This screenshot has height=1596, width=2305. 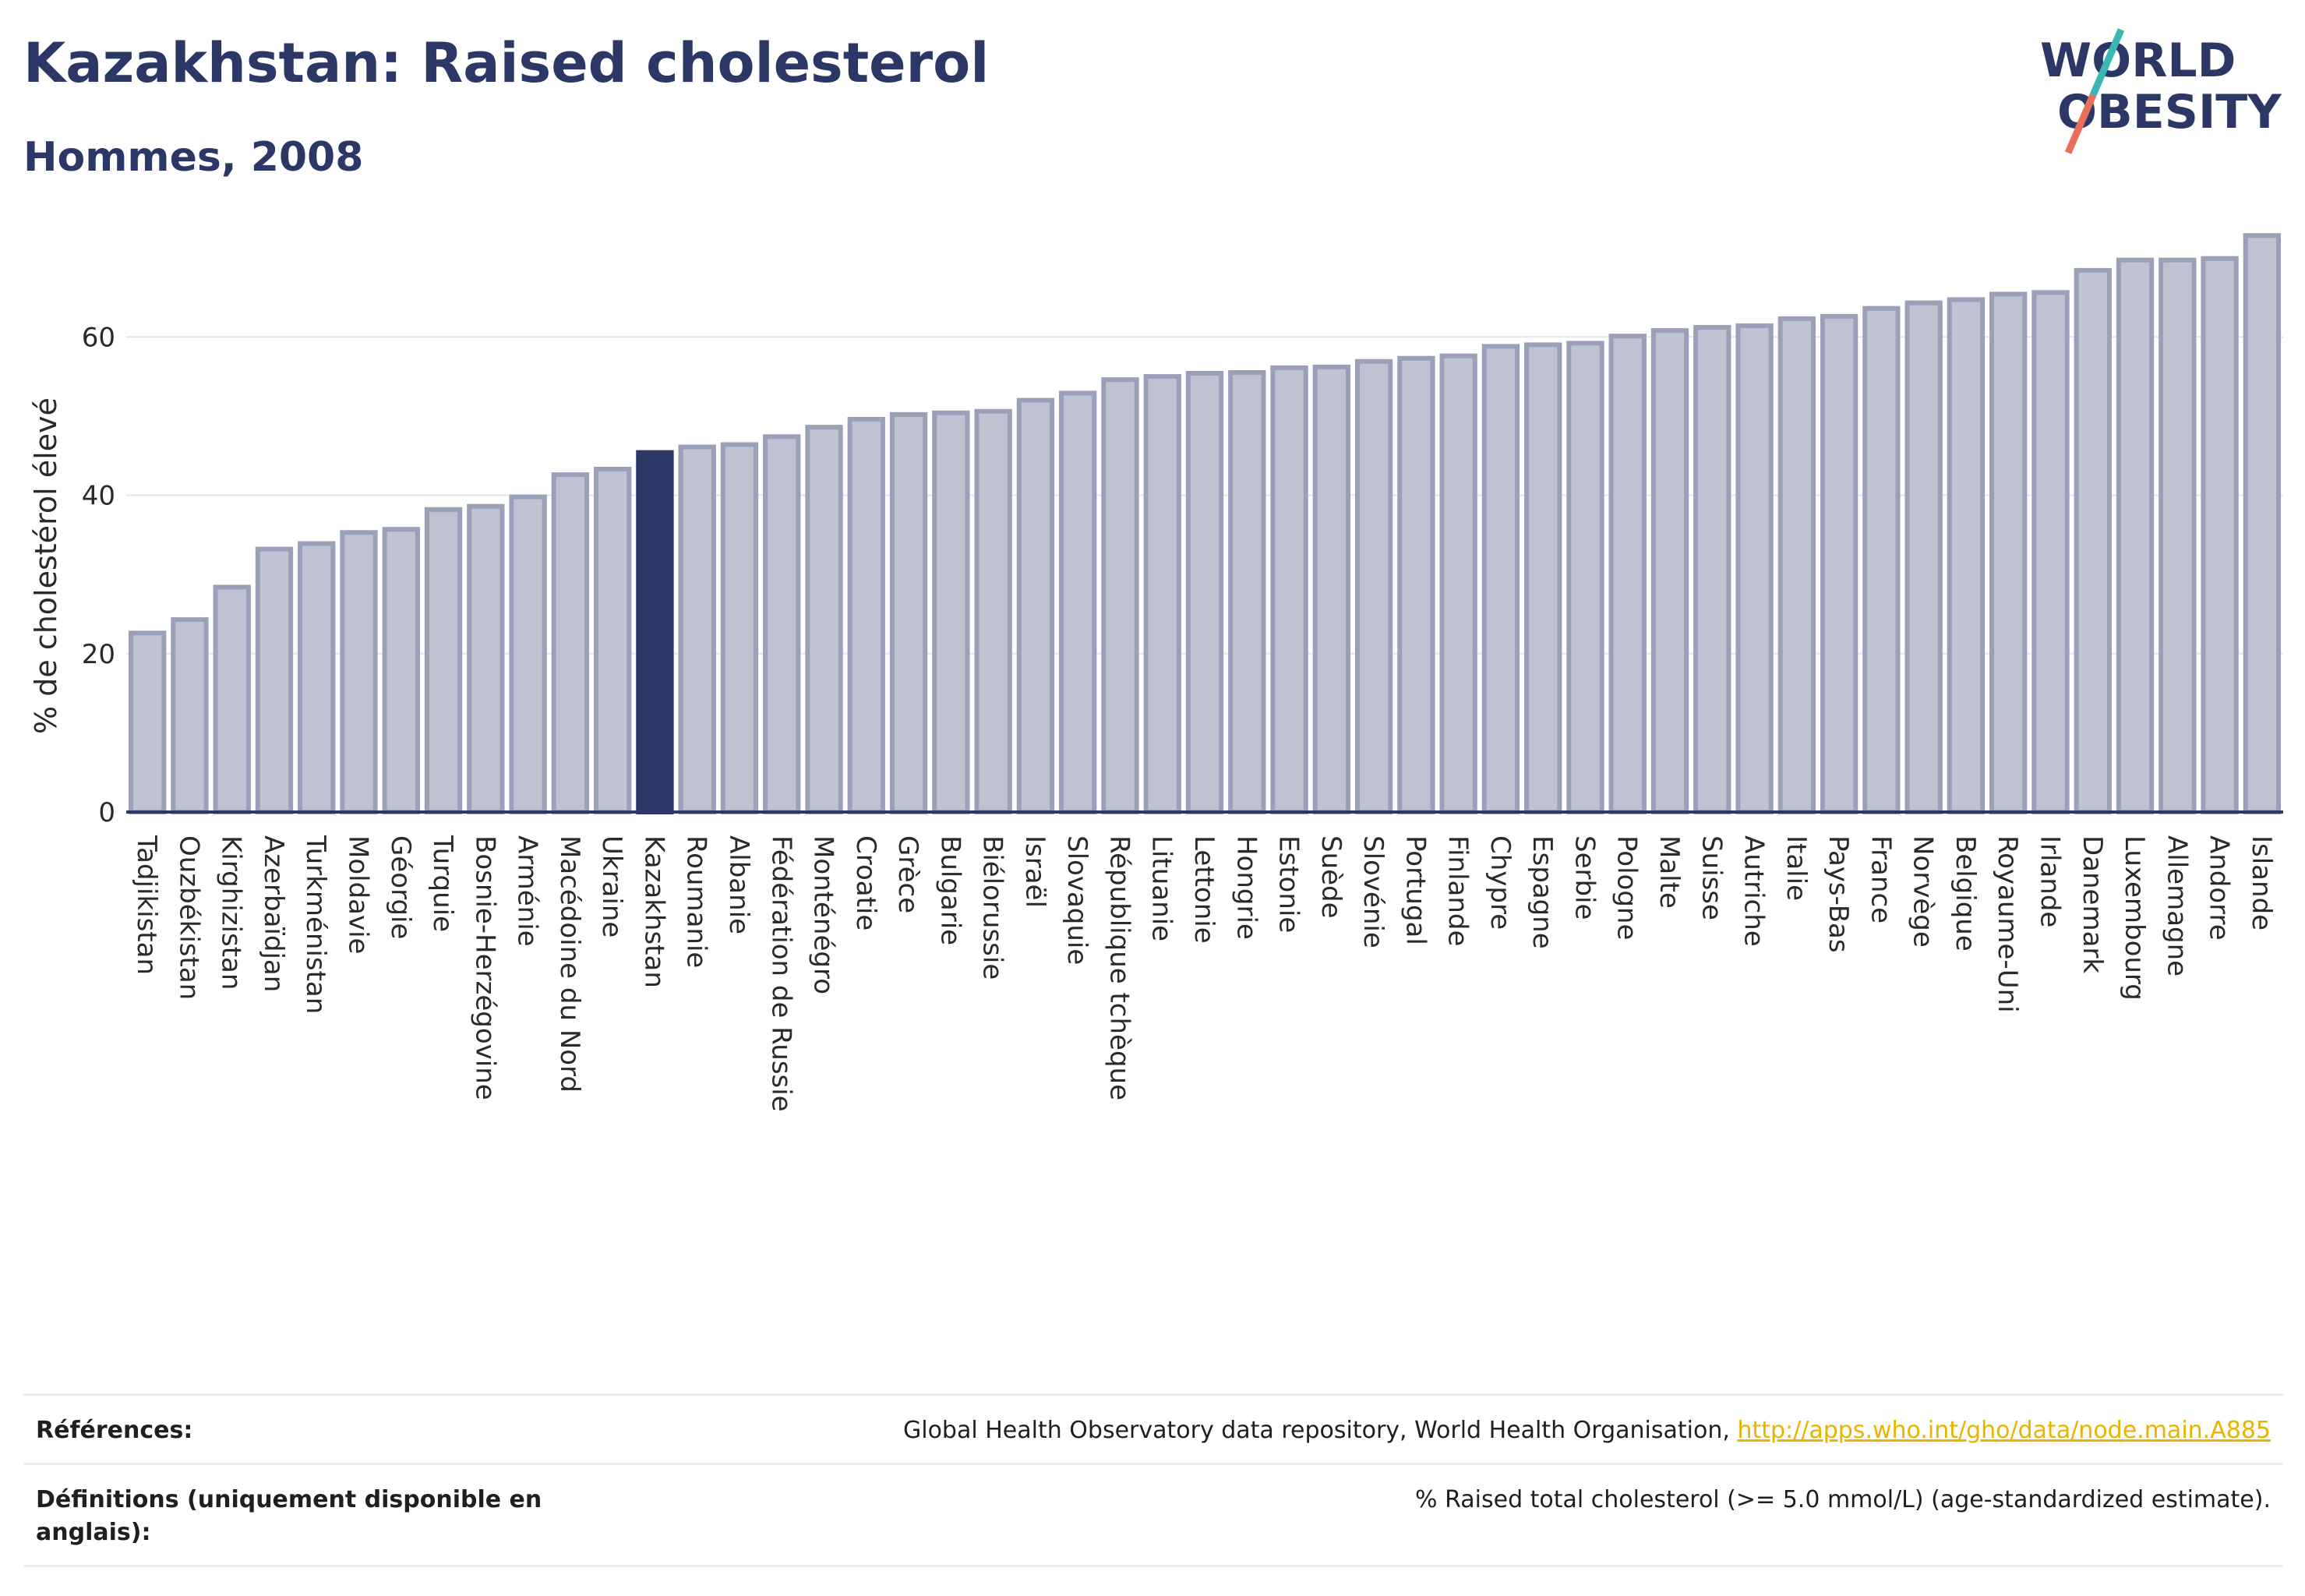 What do you see at coordinates (2138, 61) in the screenshot?
I see `logo-line1: WORLD` at bounding box center [2138, 61].